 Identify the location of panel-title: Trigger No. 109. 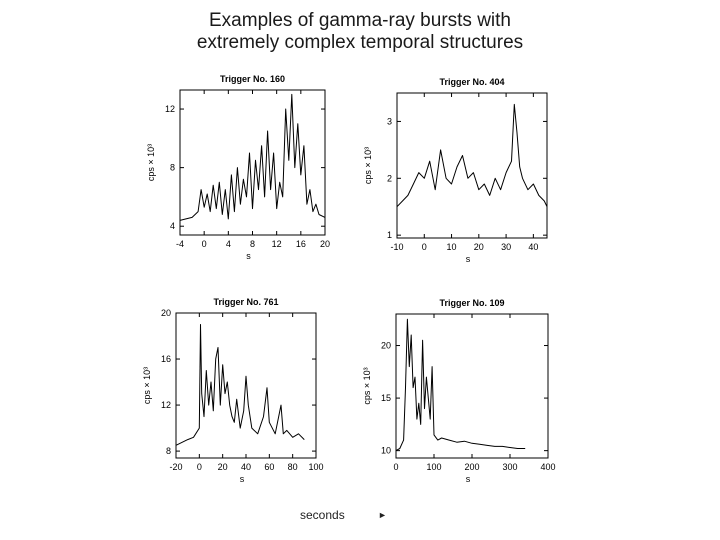
(471, 303).